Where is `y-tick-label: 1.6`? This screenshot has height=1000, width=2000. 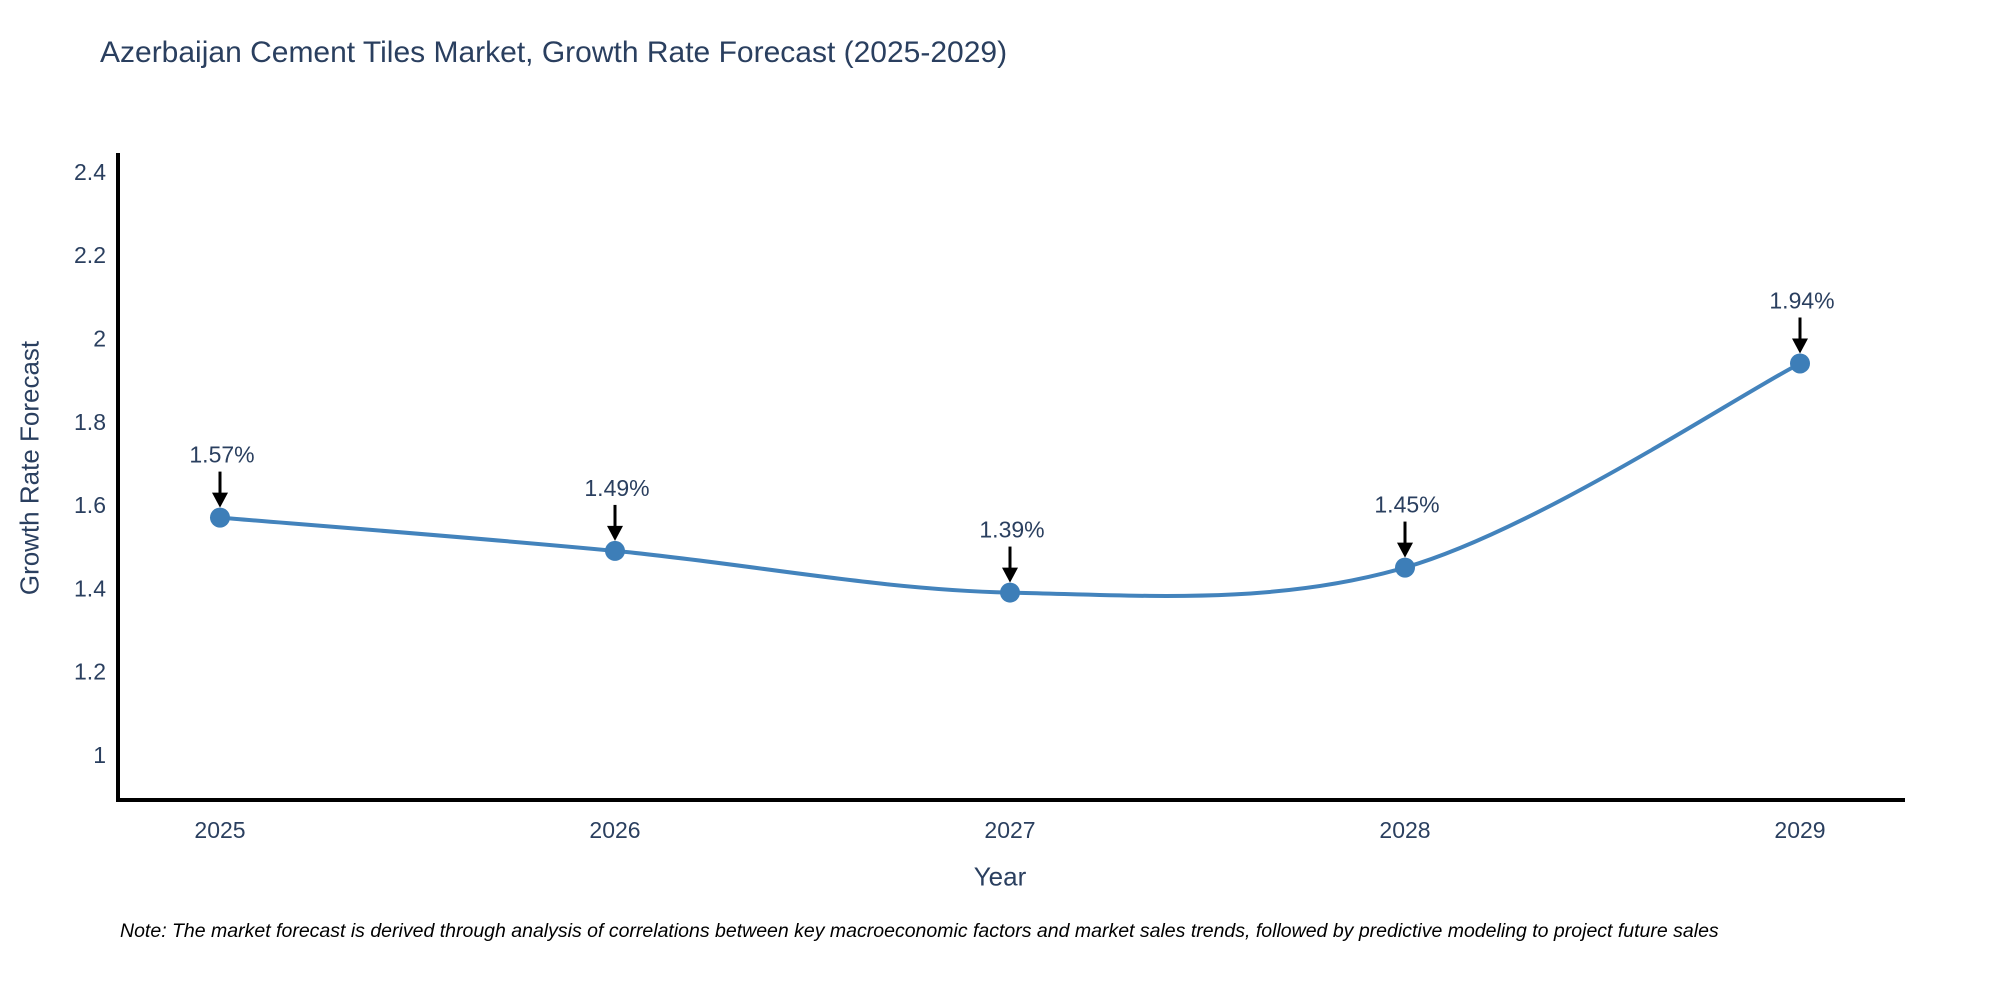
y-tick-label: 1.6 is located at coordinates (90, 505).